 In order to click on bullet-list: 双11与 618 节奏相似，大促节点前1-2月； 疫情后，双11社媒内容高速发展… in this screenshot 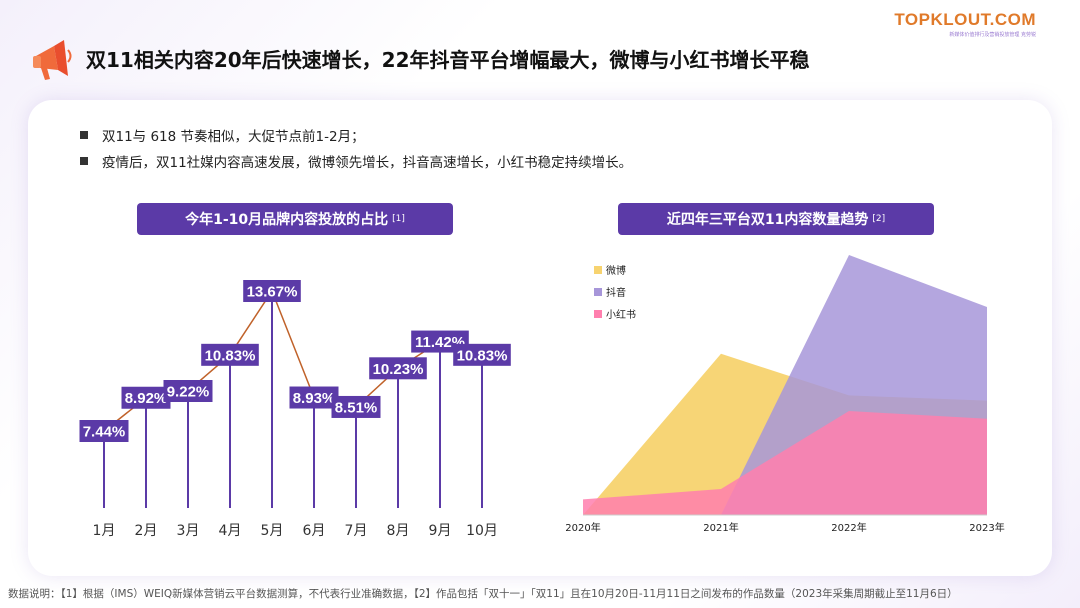, I will do `click(356, 148)`.